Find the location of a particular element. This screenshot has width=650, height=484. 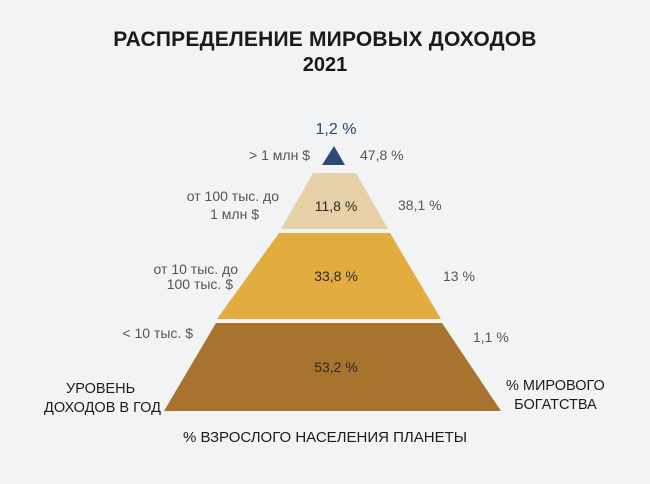

tier-3-segment is located at coordinates (329, 276).